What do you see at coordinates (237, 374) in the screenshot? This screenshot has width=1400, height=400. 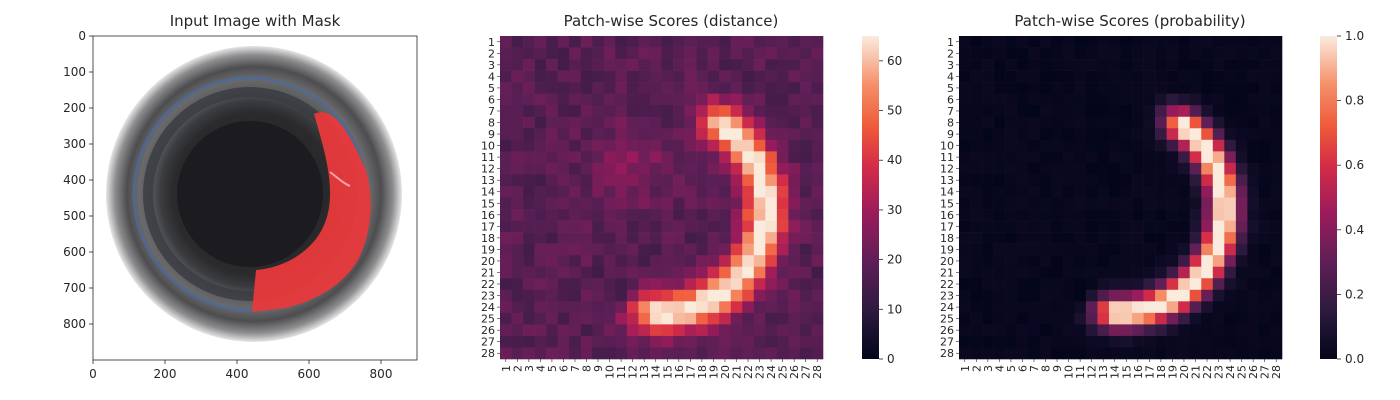 I see `x-tick-label: 400` at bounding box center [237, 374].